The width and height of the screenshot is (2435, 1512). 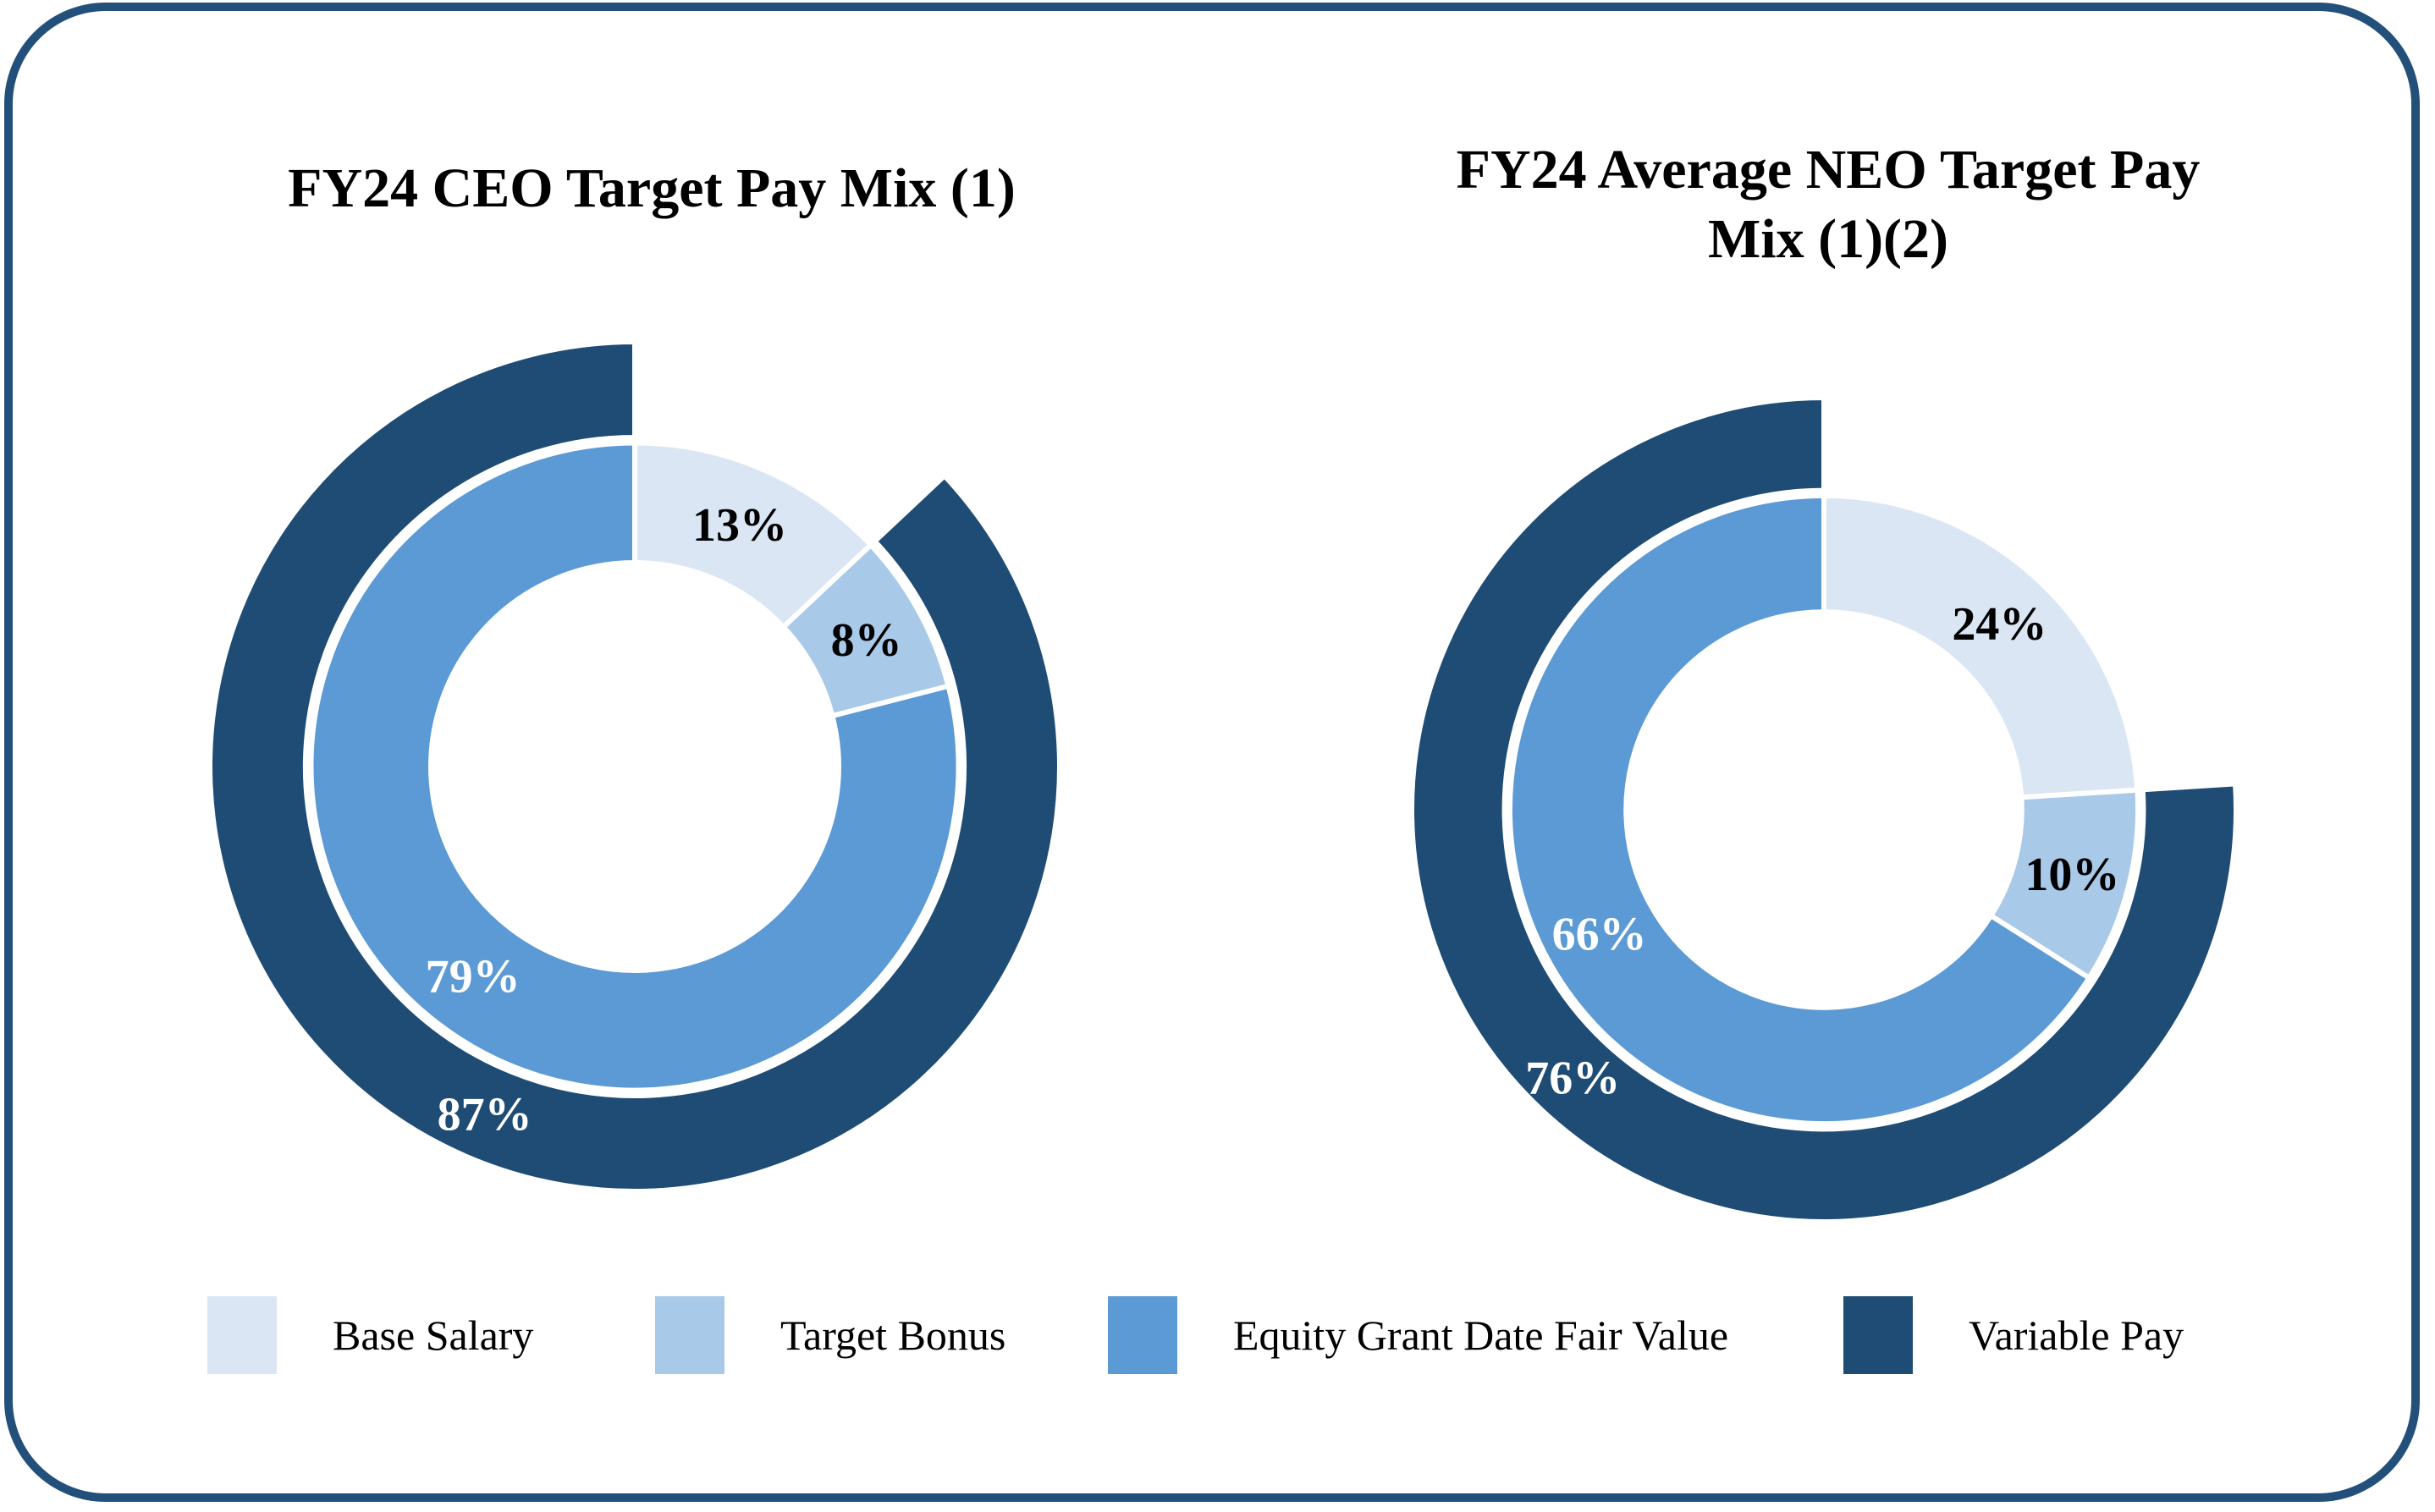 I want to click on ceo-chart-title: FY24 CEO Target Pay Mix (1), so click(x=652, y=189).